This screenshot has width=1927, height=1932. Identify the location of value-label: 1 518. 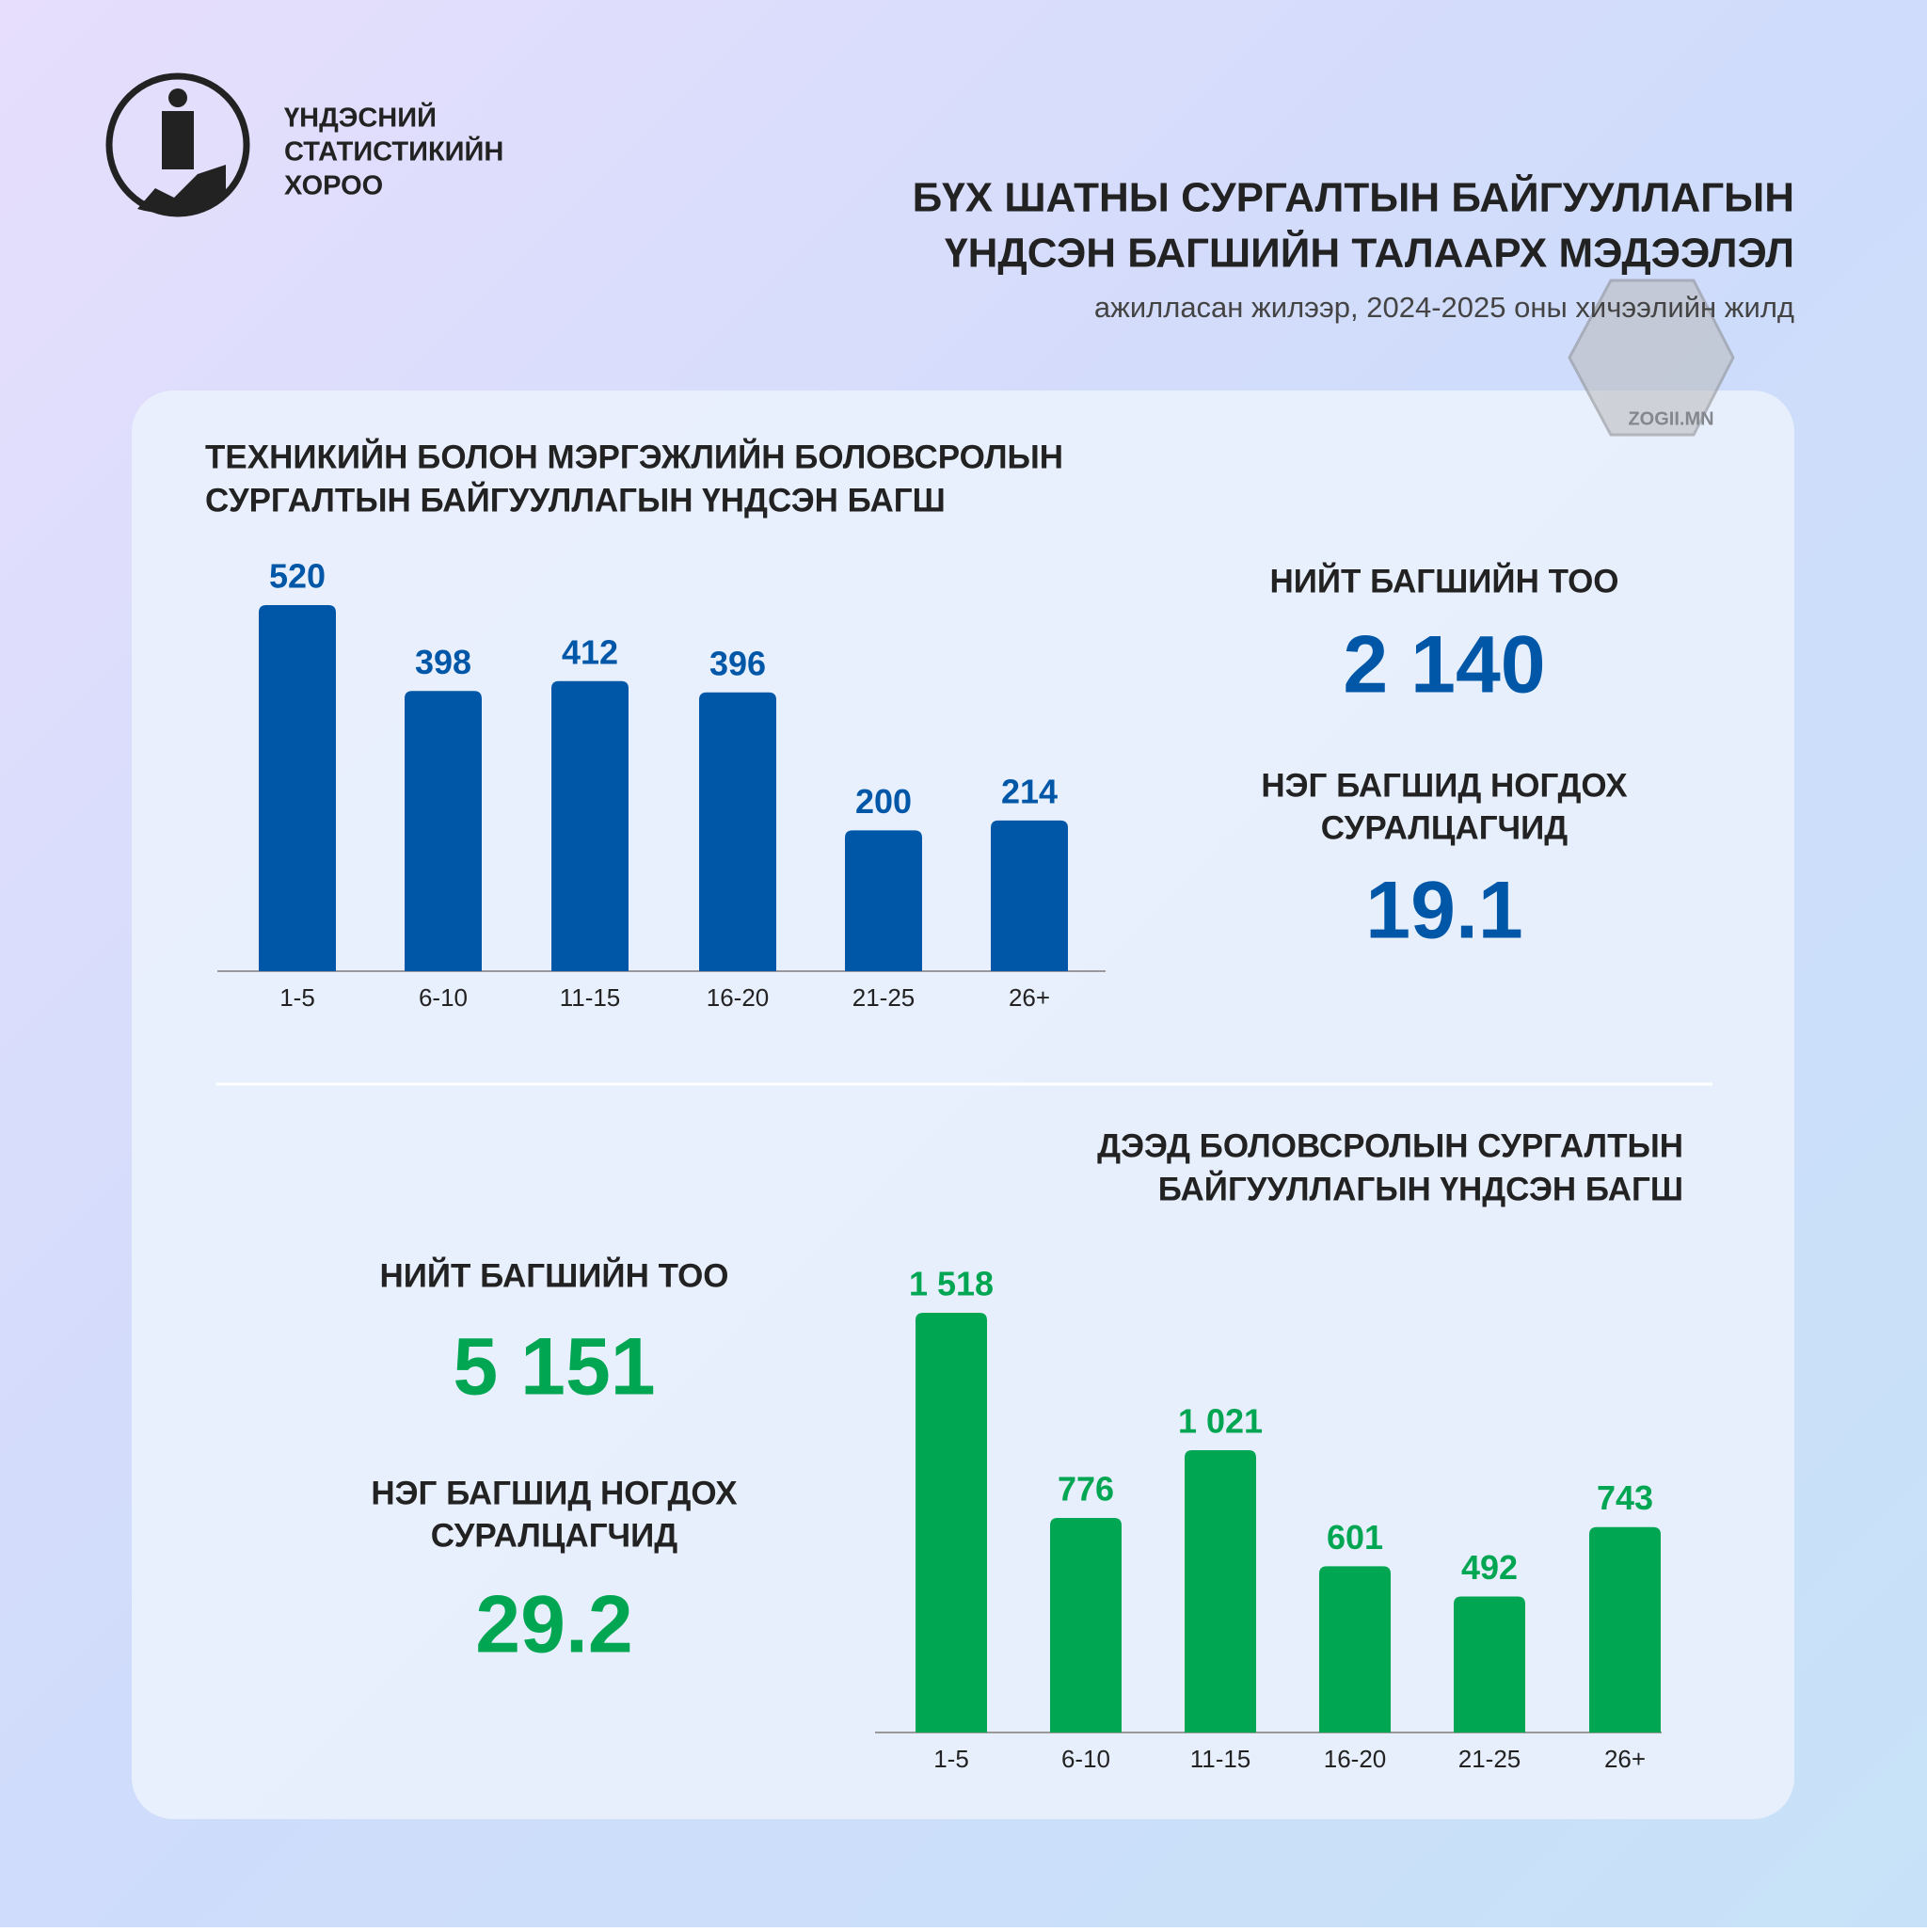
(951, 1284).